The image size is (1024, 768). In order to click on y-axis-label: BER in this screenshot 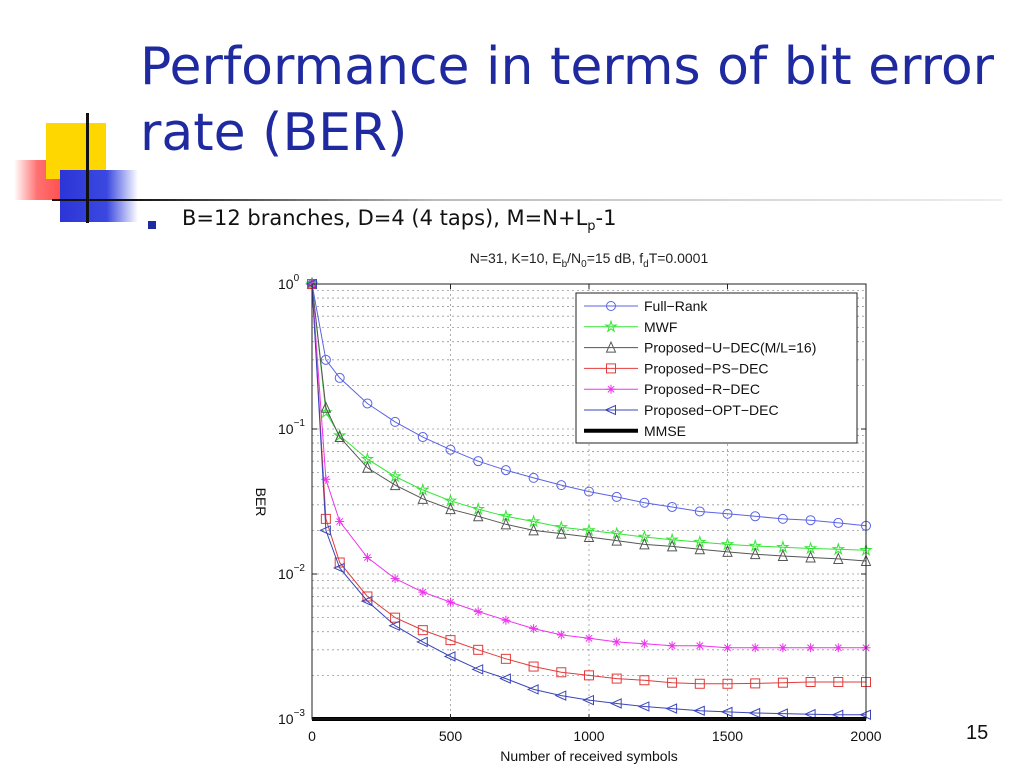, I will do `click(261, 502)`.